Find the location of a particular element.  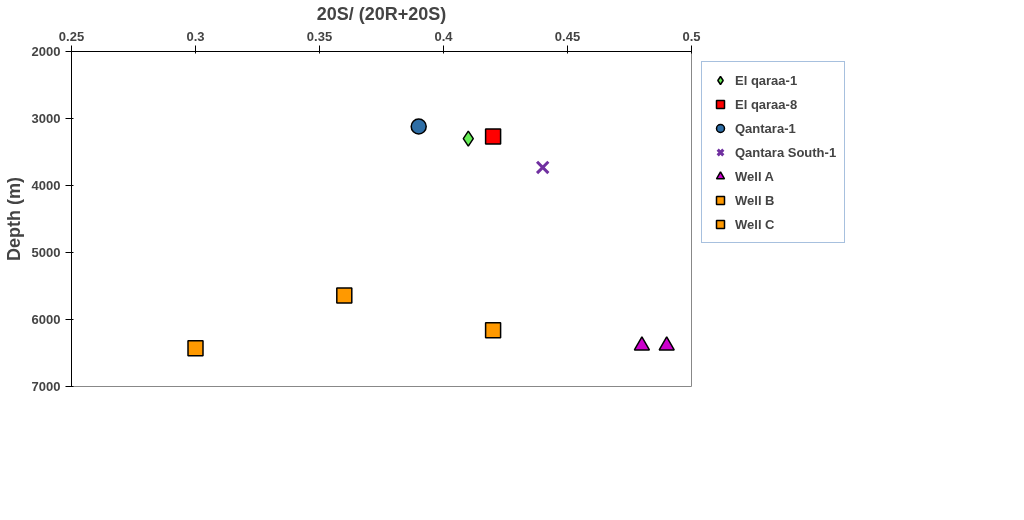

x-tick-label: 0.25 is located at coordinates (71, 36).